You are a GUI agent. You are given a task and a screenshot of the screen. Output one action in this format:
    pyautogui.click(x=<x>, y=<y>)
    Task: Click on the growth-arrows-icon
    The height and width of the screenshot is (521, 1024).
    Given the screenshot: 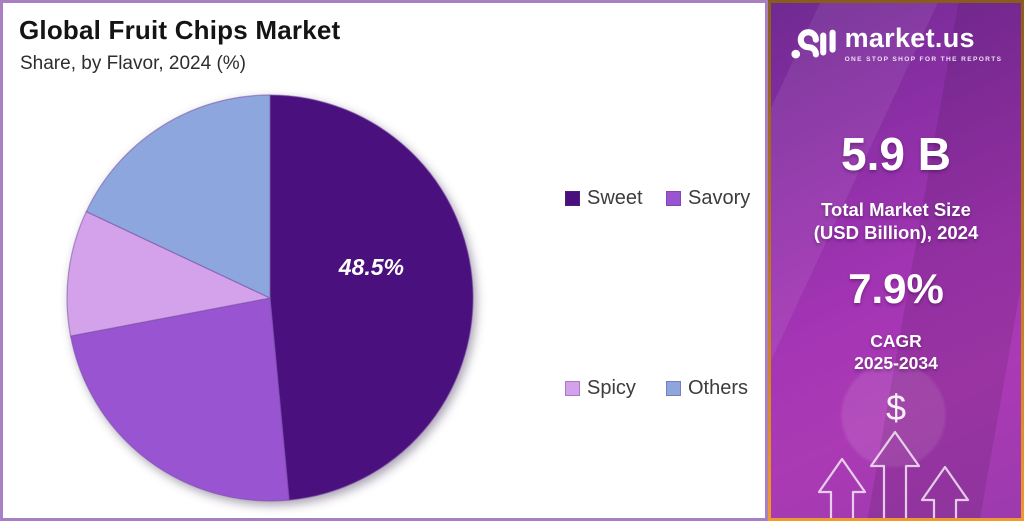 What is the action you would take?
    pyautogui.click(x=893, y=474)
    